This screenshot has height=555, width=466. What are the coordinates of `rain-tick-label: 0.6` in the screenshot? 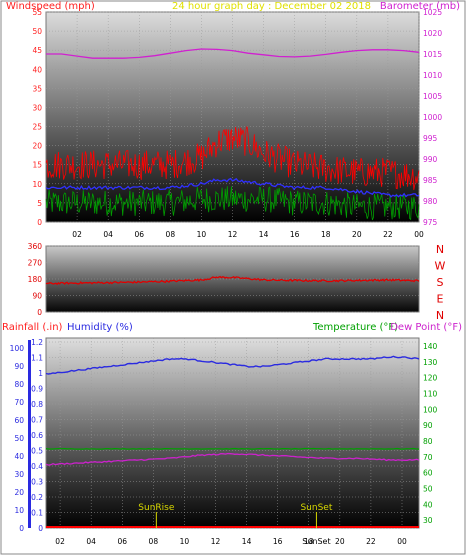 It's located at (37, 435).